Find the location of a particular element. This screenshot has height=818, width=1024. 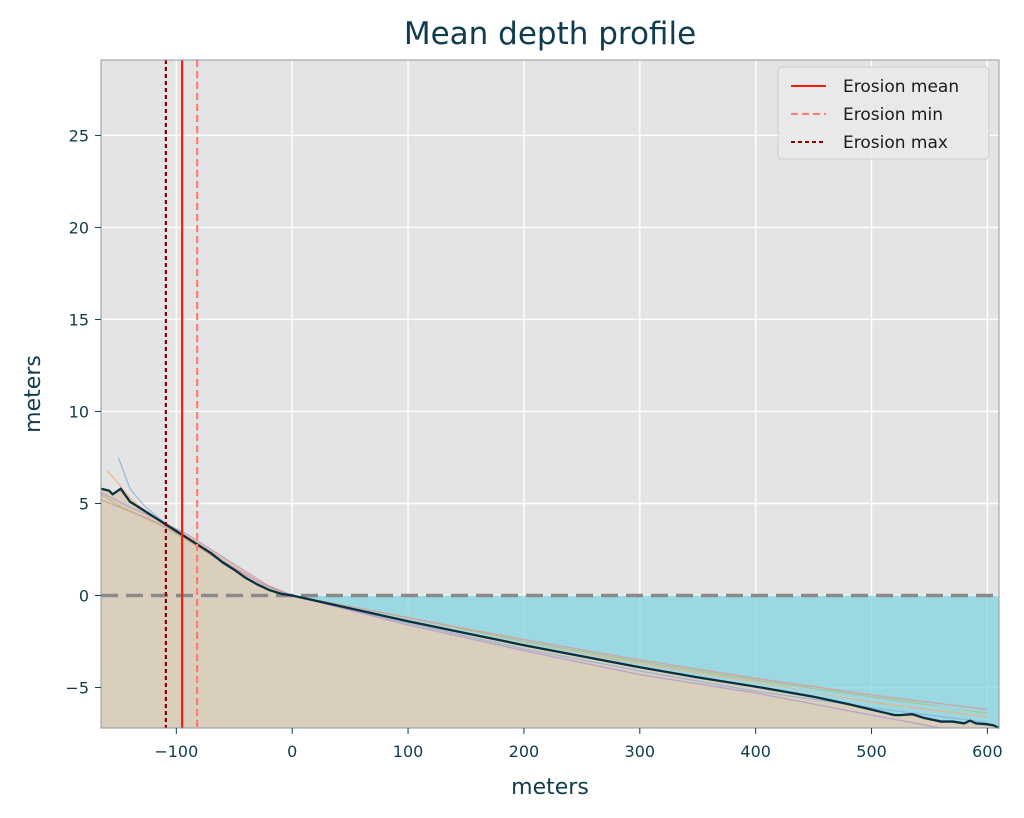

legend: Erosion mean Erosion min Erosion max is located at coordinates (883, 113).